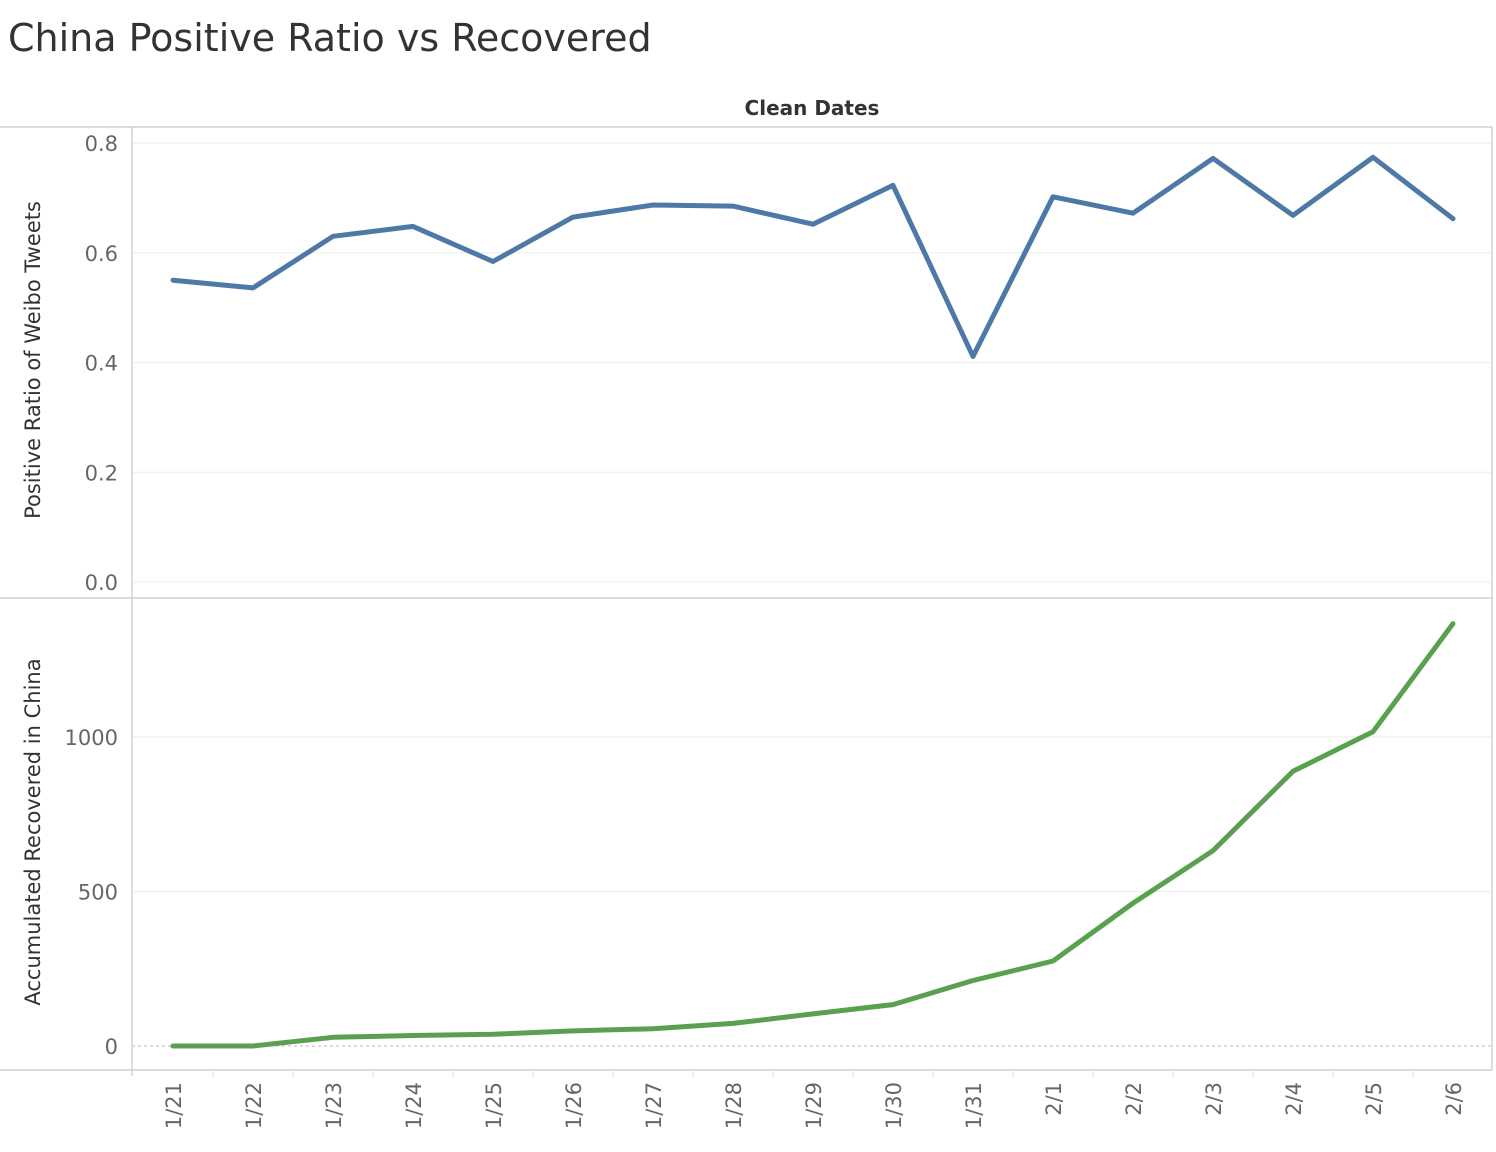 The height and width of the screenshot is (1152, 1496). I want to click on x-tick-label: 1/30, so click(894, 1105).